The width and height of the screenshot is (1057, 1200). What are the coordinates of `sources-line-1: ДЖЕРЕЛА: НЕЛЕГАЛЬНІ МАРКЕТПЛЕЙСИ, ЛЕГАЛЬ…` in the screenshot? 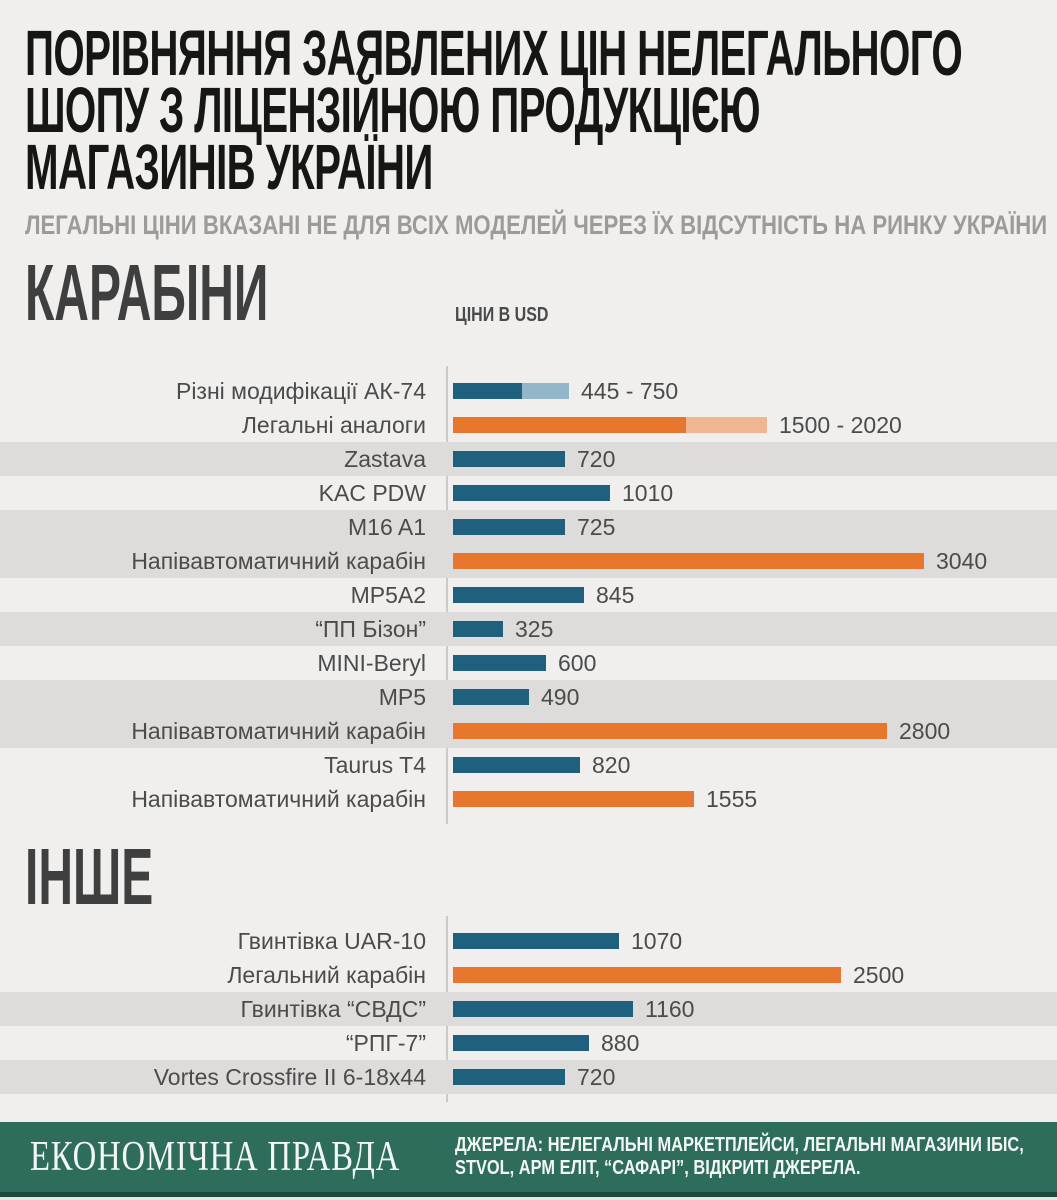 It's located at (739, 1145).